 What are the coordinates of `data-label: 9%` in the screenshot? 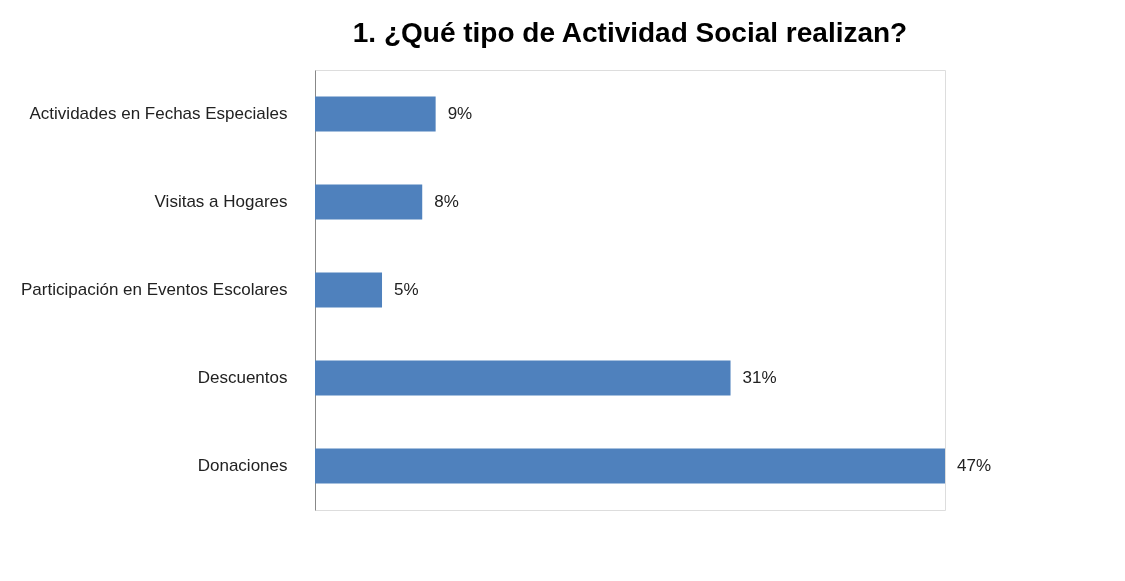 It's located at (460, 113).